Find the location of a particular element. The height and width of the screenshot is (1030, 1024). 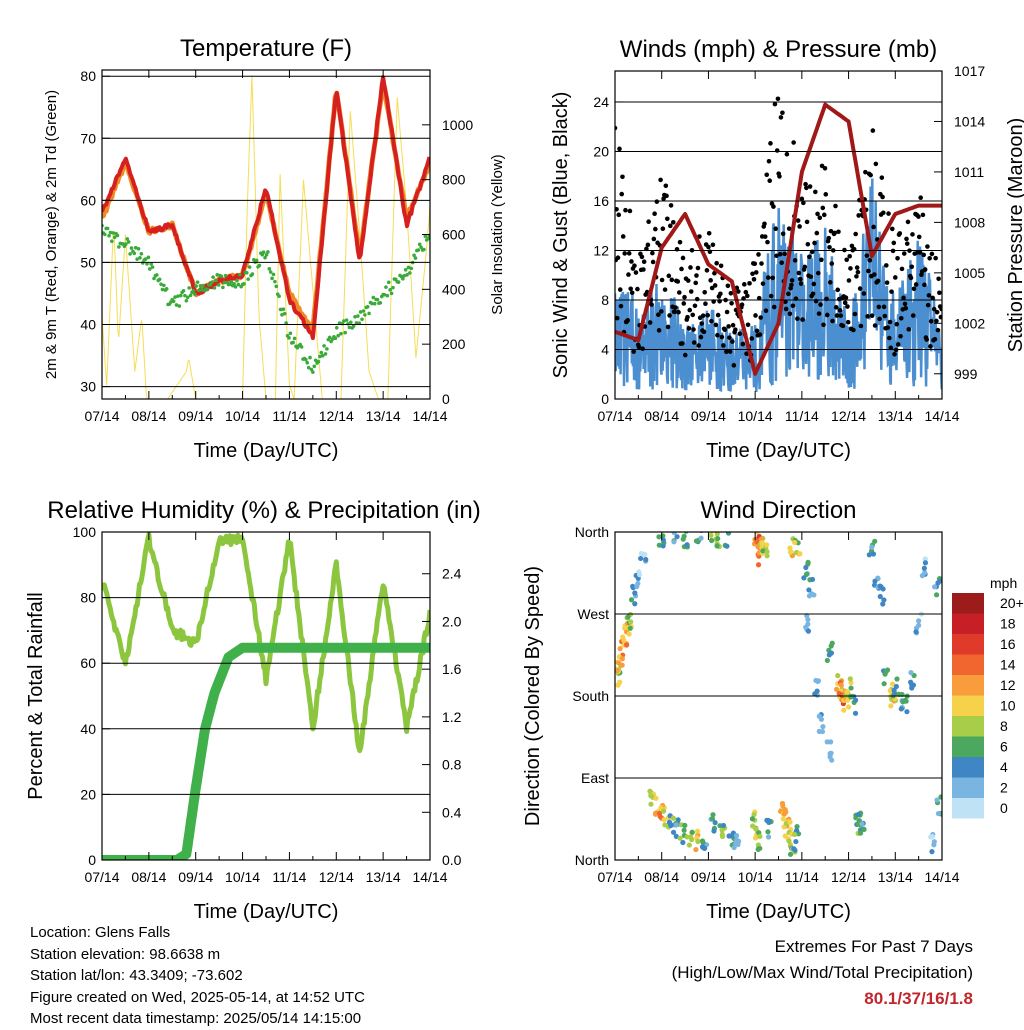

y2-tick-label: 200 is located at coordinates (454, 344).